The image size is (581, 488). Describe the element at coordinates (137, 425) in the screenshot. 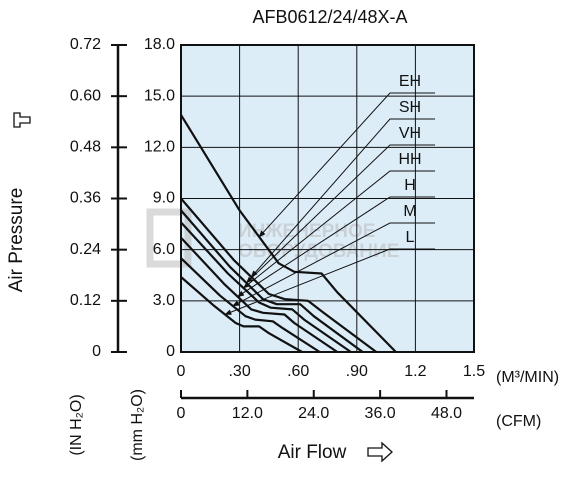

I see `y-unit: (mm H₂O)` at that location.